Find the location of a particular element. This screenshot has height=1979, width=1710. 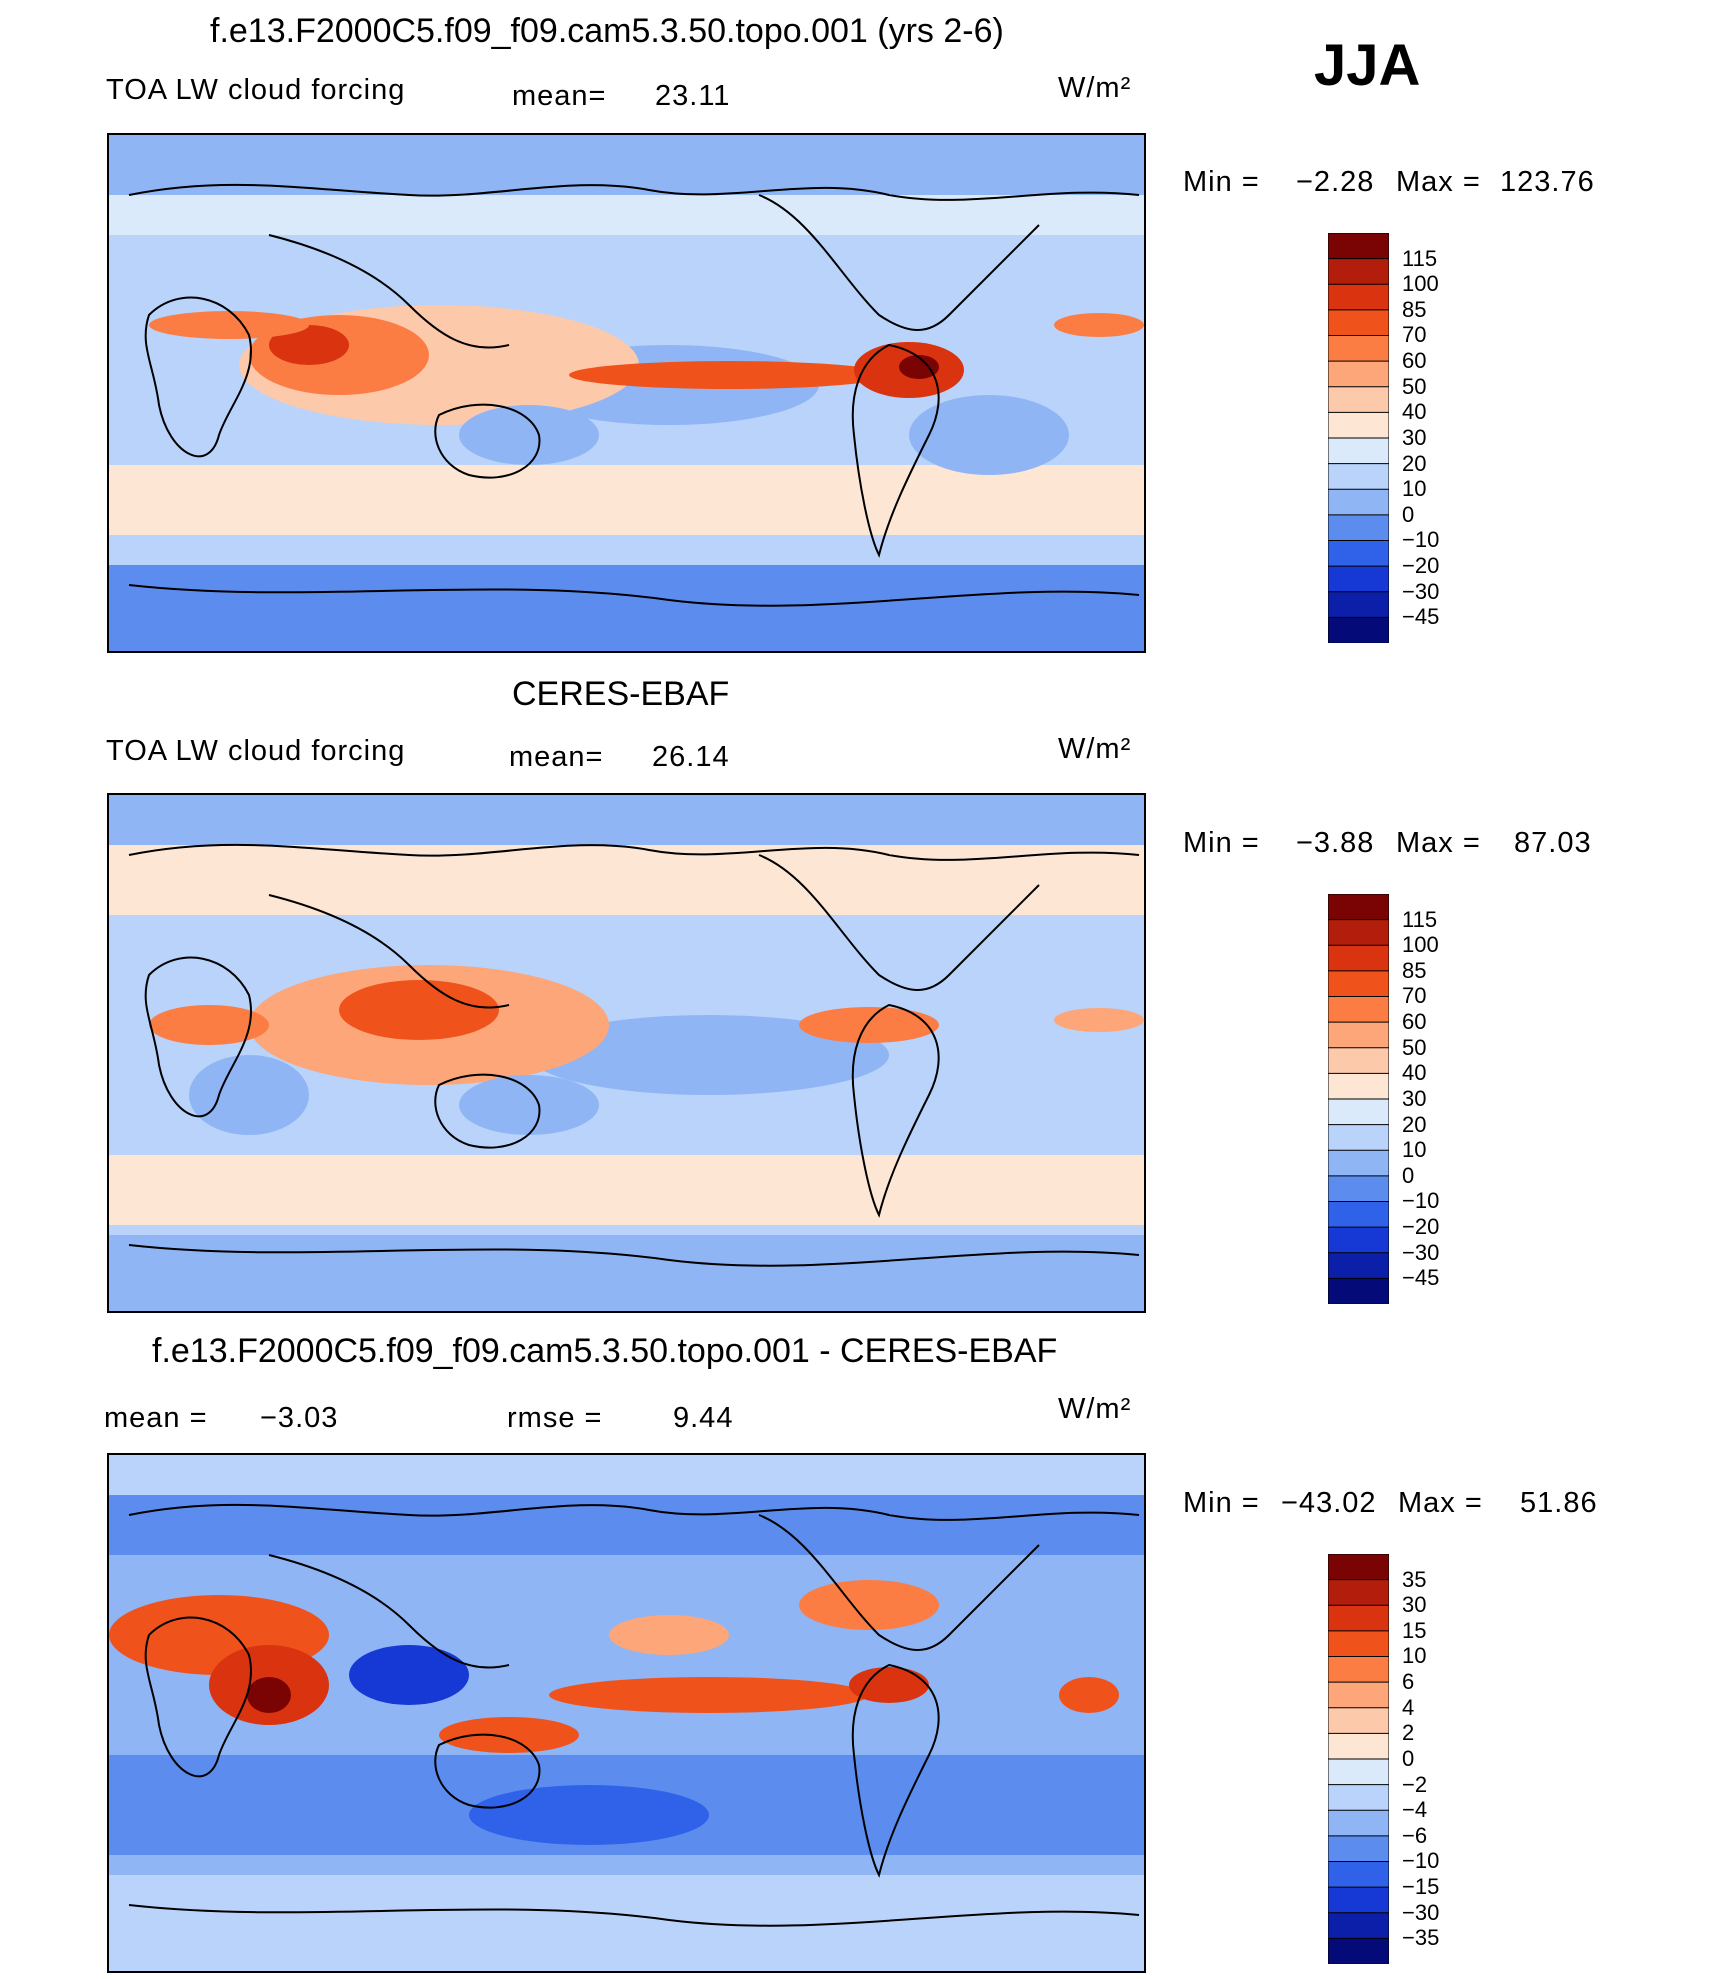

panel-3-max-value: 51.86 is located at coordinates (1559, 1503).